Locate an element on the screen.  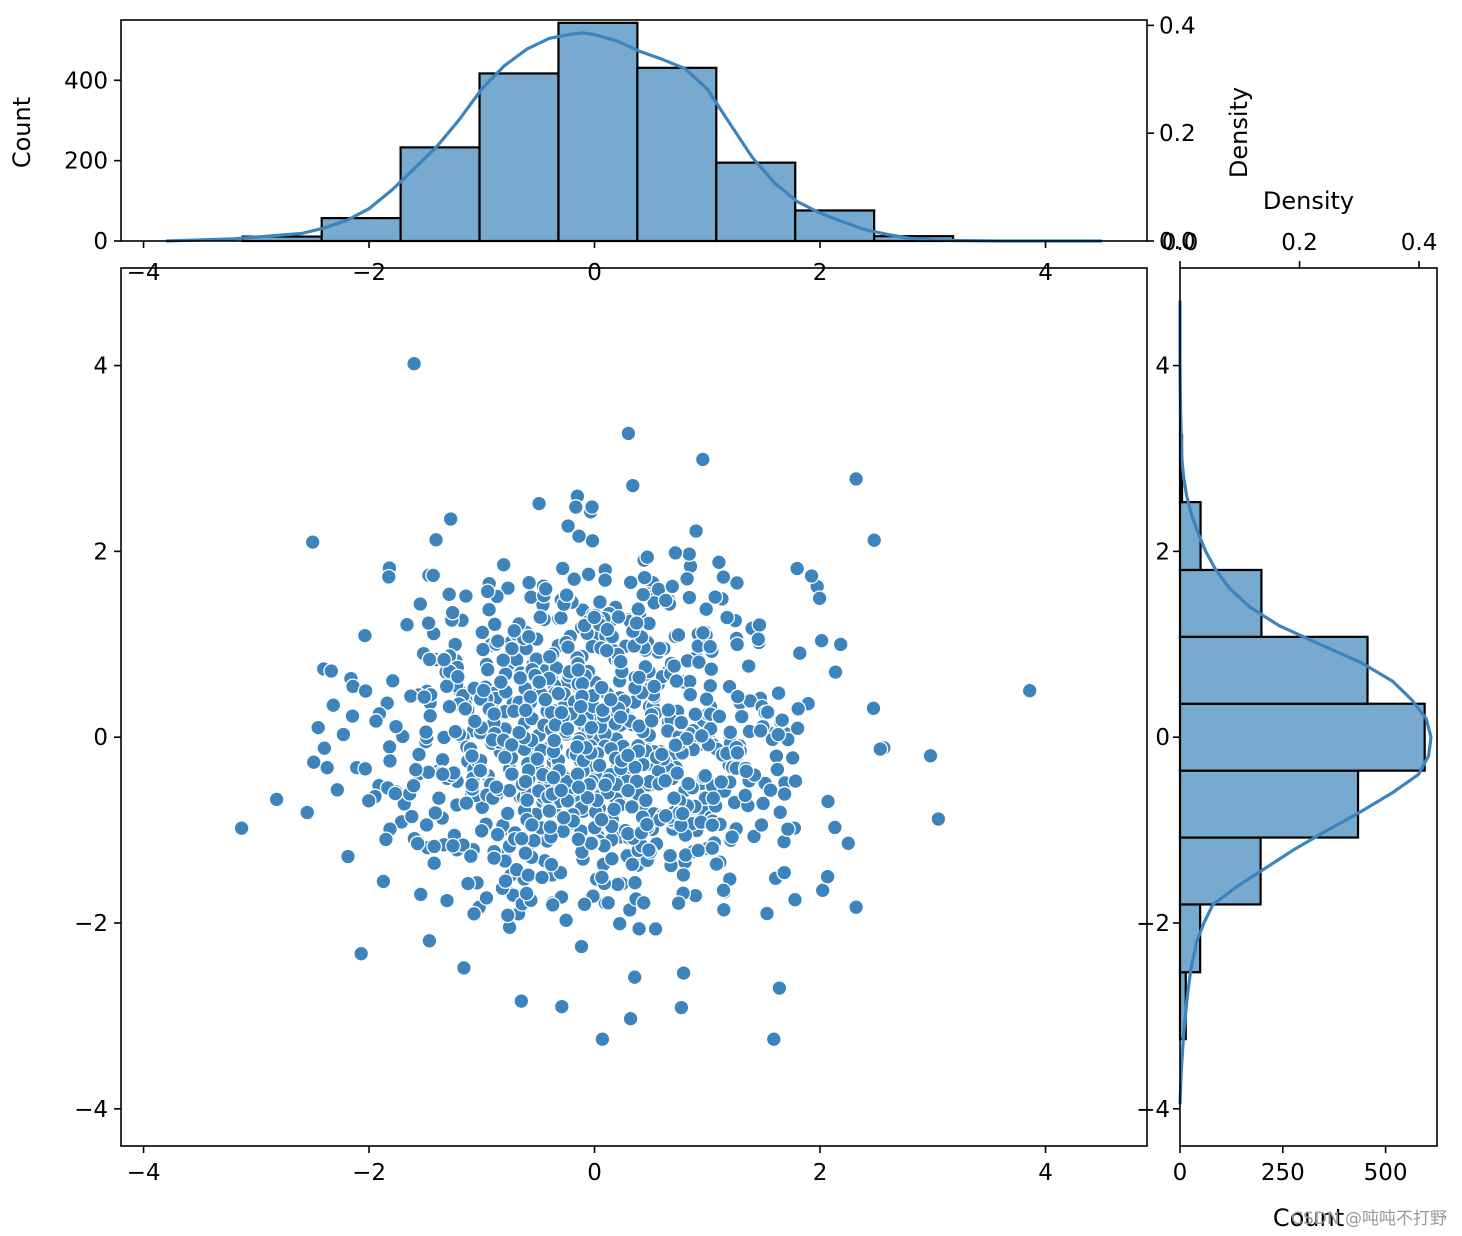
marginal-x-tick-label: −4 is located at coordinates (144, 273).